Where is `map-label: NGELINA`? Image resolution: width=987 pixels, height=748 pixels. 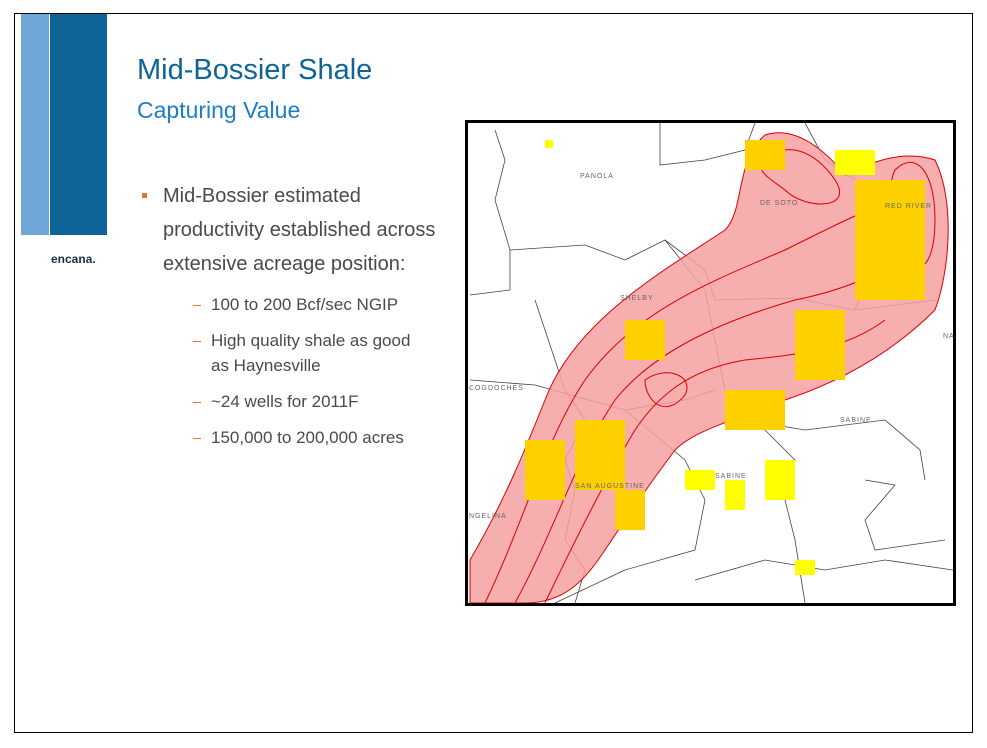 map-label: NGELINA is located at coordinates (488, 516).